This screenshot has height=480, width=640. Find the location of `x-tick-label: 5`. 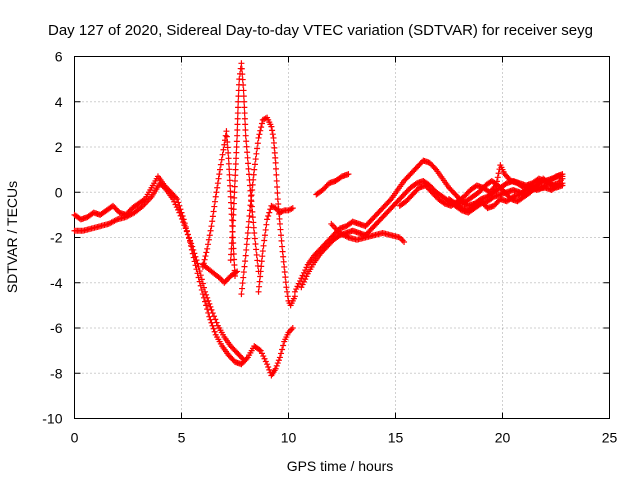

x-tick-label: 5 is located at coordinates (182, 438).